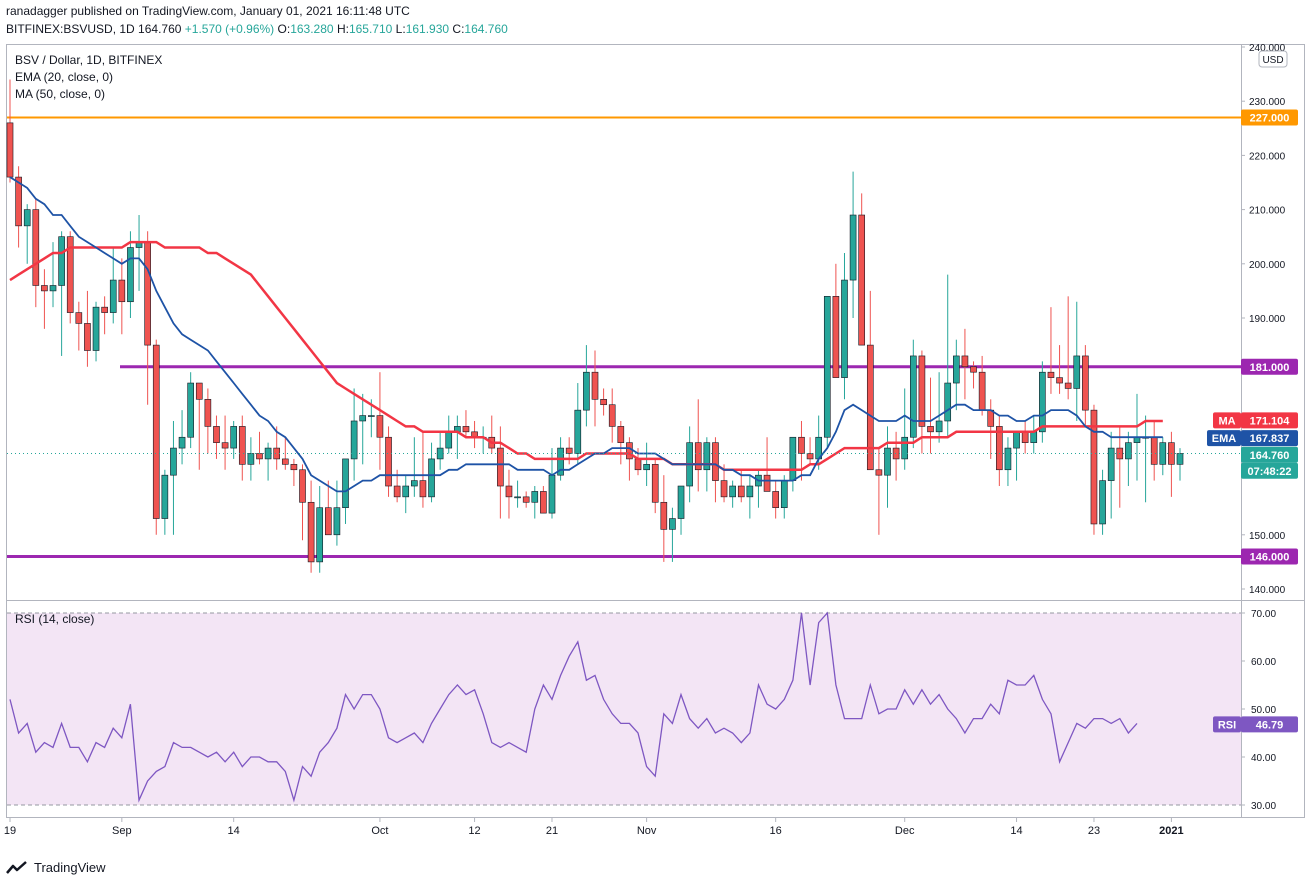 Image resolution: width=1311 pixels, height=881 pixels. I want to click on currency-badge, so click(1273, 59).